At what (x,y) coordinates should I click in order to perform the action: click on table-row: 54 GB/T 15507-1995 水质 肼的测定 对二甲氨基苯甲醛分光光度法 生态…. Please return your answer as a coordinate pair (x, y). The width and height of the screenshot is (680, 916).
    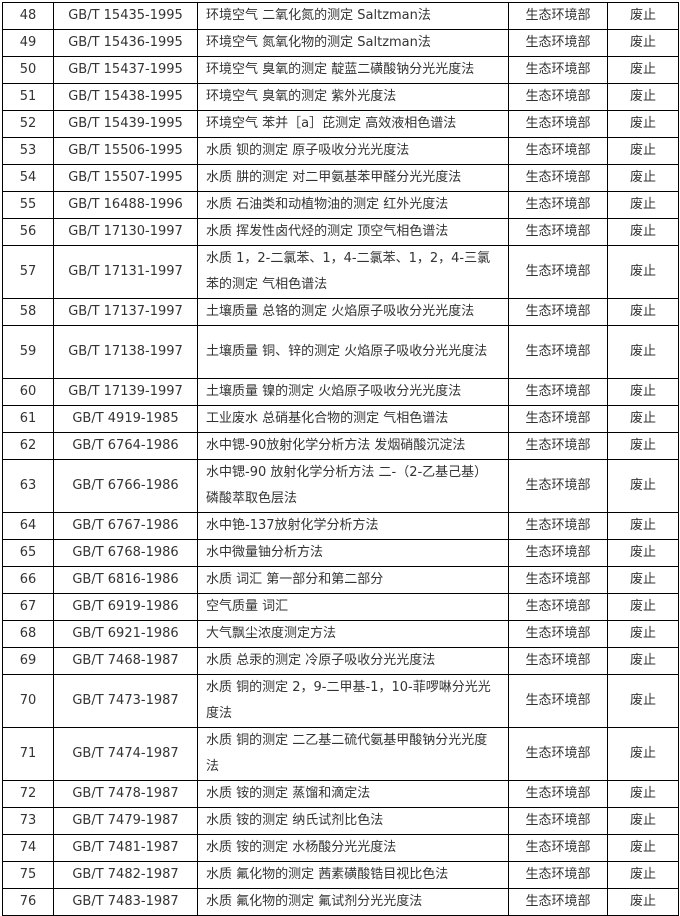
    Looking at the image, I should click on (340, 178).